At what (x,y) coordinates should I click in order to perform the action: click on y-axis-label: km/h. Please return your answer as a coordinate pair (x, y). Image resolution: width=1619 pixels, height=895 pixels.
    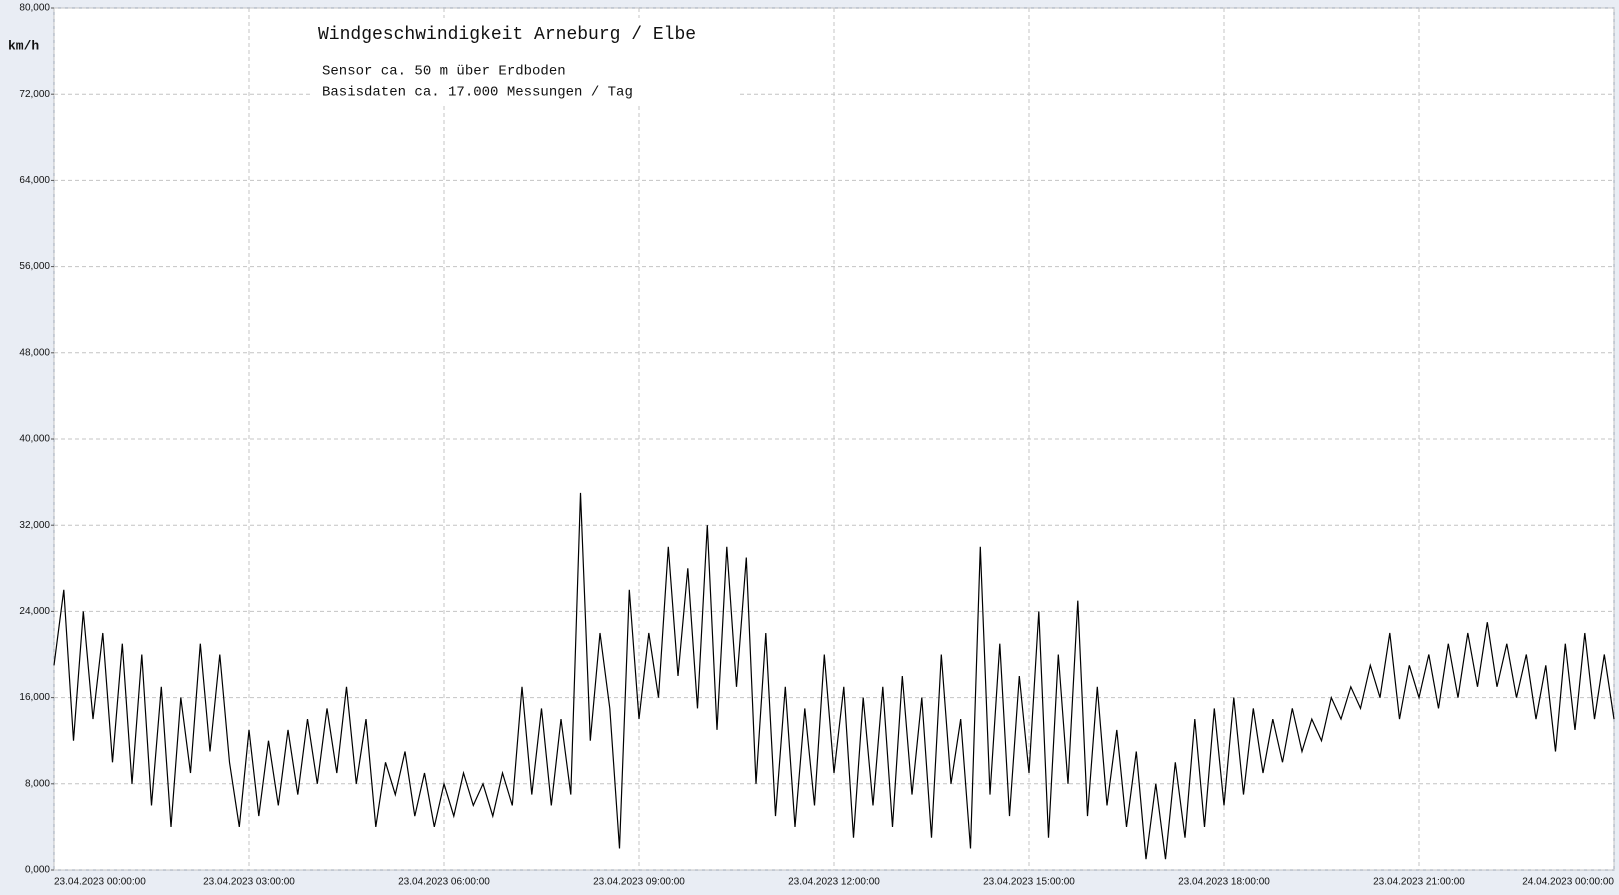
    Looking at the image, I should click on (23, 45).